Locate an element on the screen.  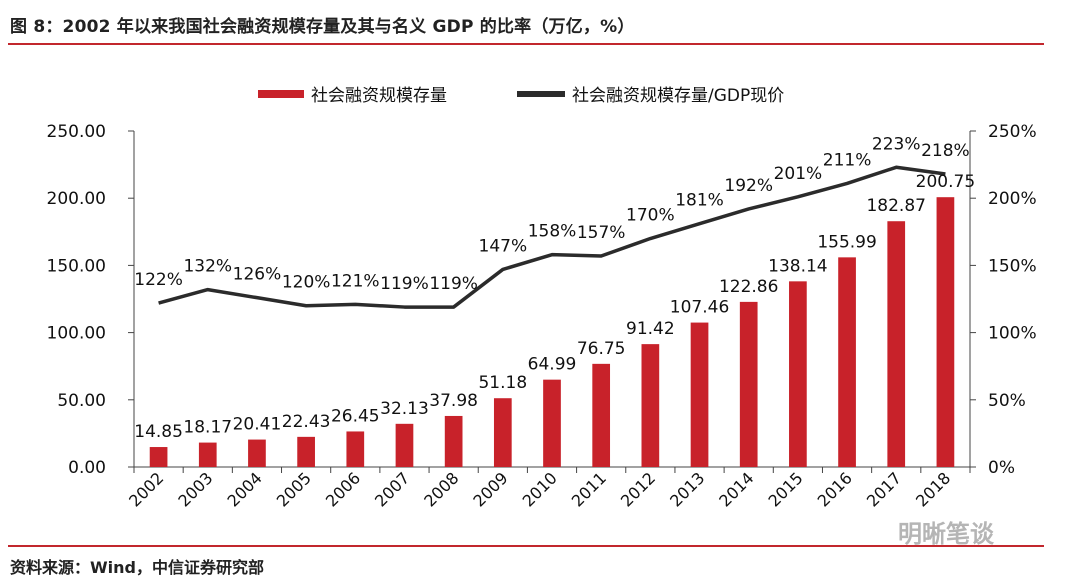
bar-value-label: 182.87 is located at coordinates (895, 206).